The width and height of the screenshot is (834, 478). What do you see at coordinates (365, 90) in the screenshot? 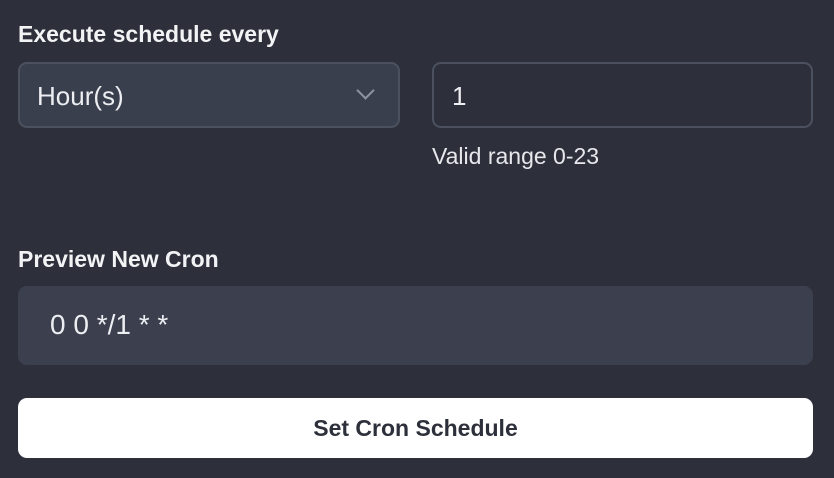
I see `chevron-down-icon` at bounding box center [365, 90].